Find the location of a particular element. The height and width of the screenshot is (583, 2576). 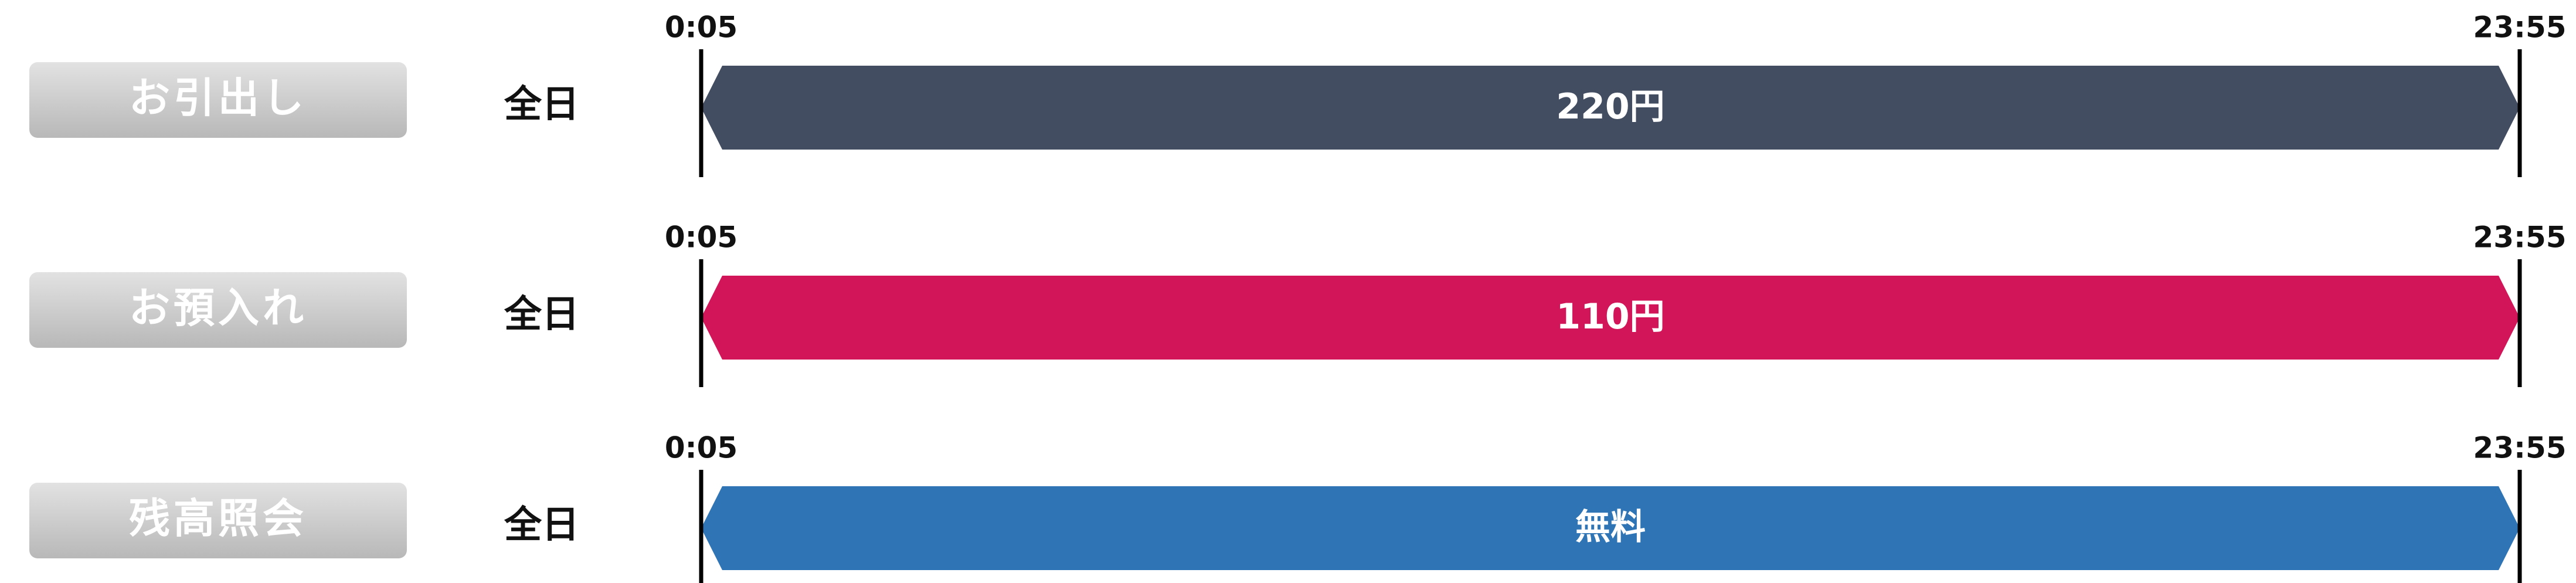

row-label: お預入れ is located at coordinates (218, 308).